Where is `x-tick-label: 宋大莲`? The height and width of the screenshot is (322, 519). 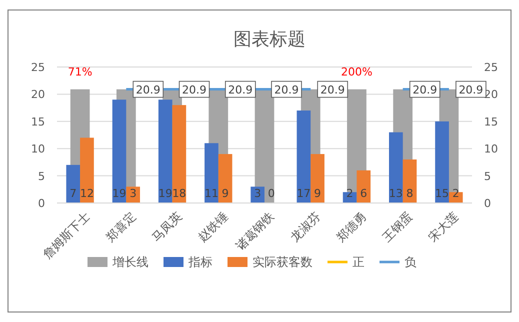 x-tick-label: 宋大莲 is located at coordinates (444, 227).